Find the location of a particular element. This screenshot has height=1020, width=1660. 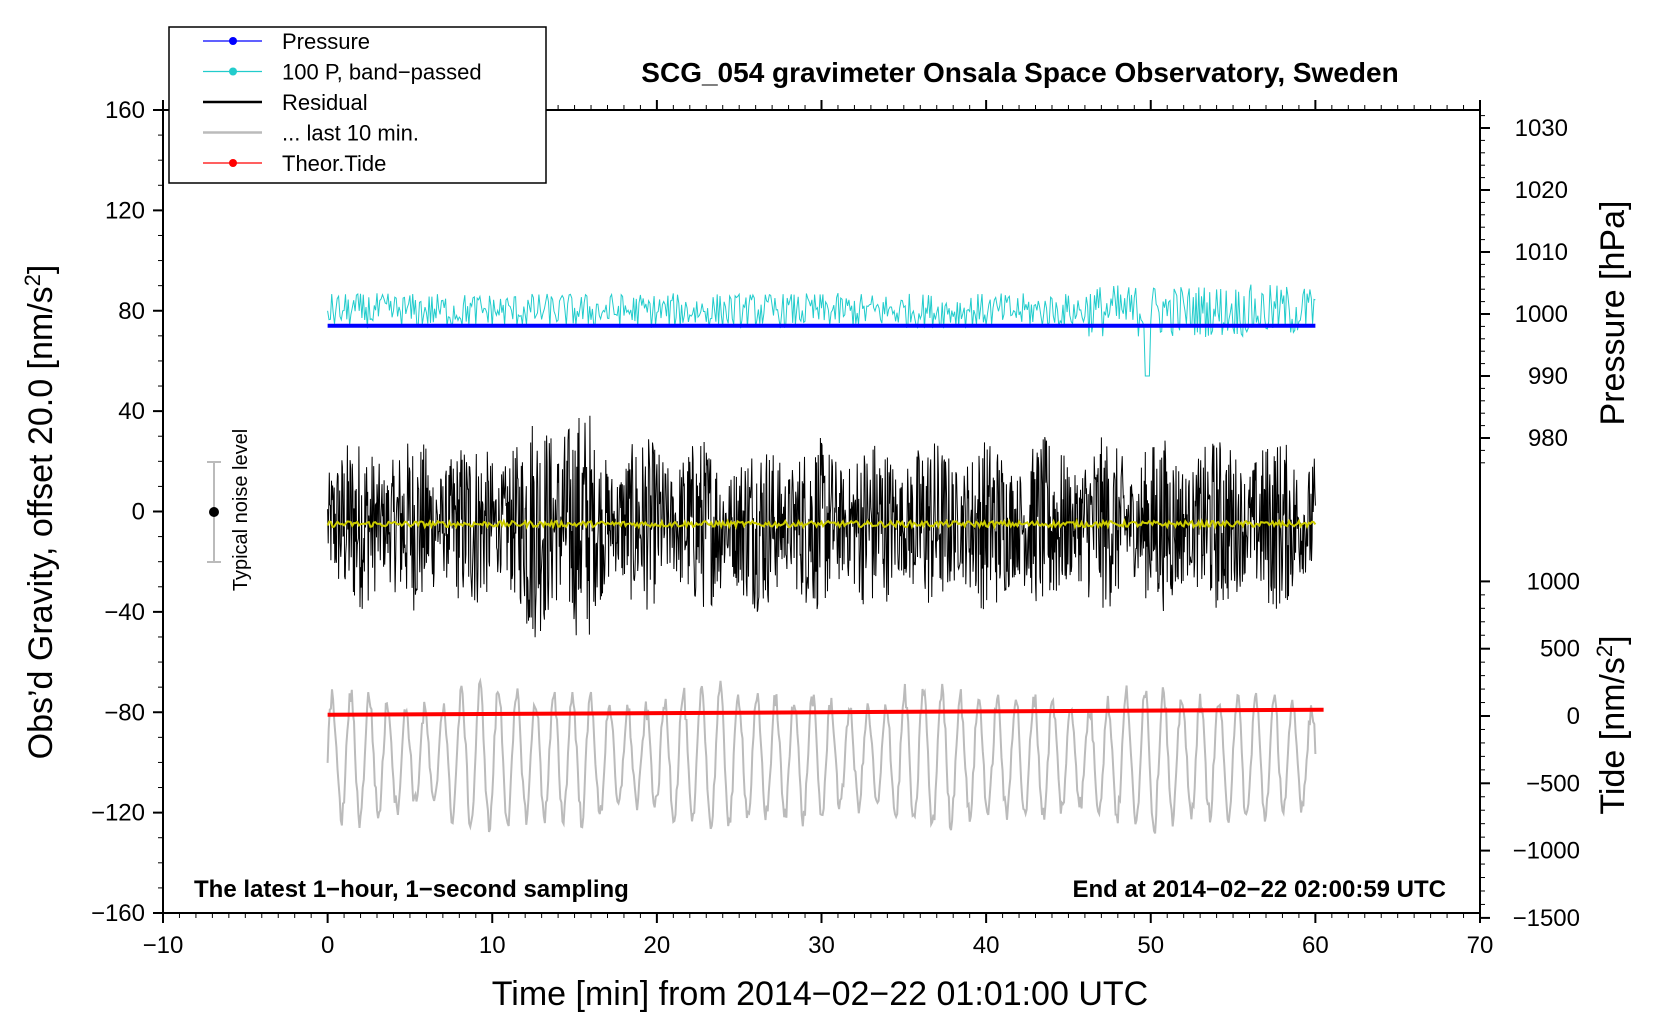

tide-tick-label: −1000 is located at coordinates (1546, 851).